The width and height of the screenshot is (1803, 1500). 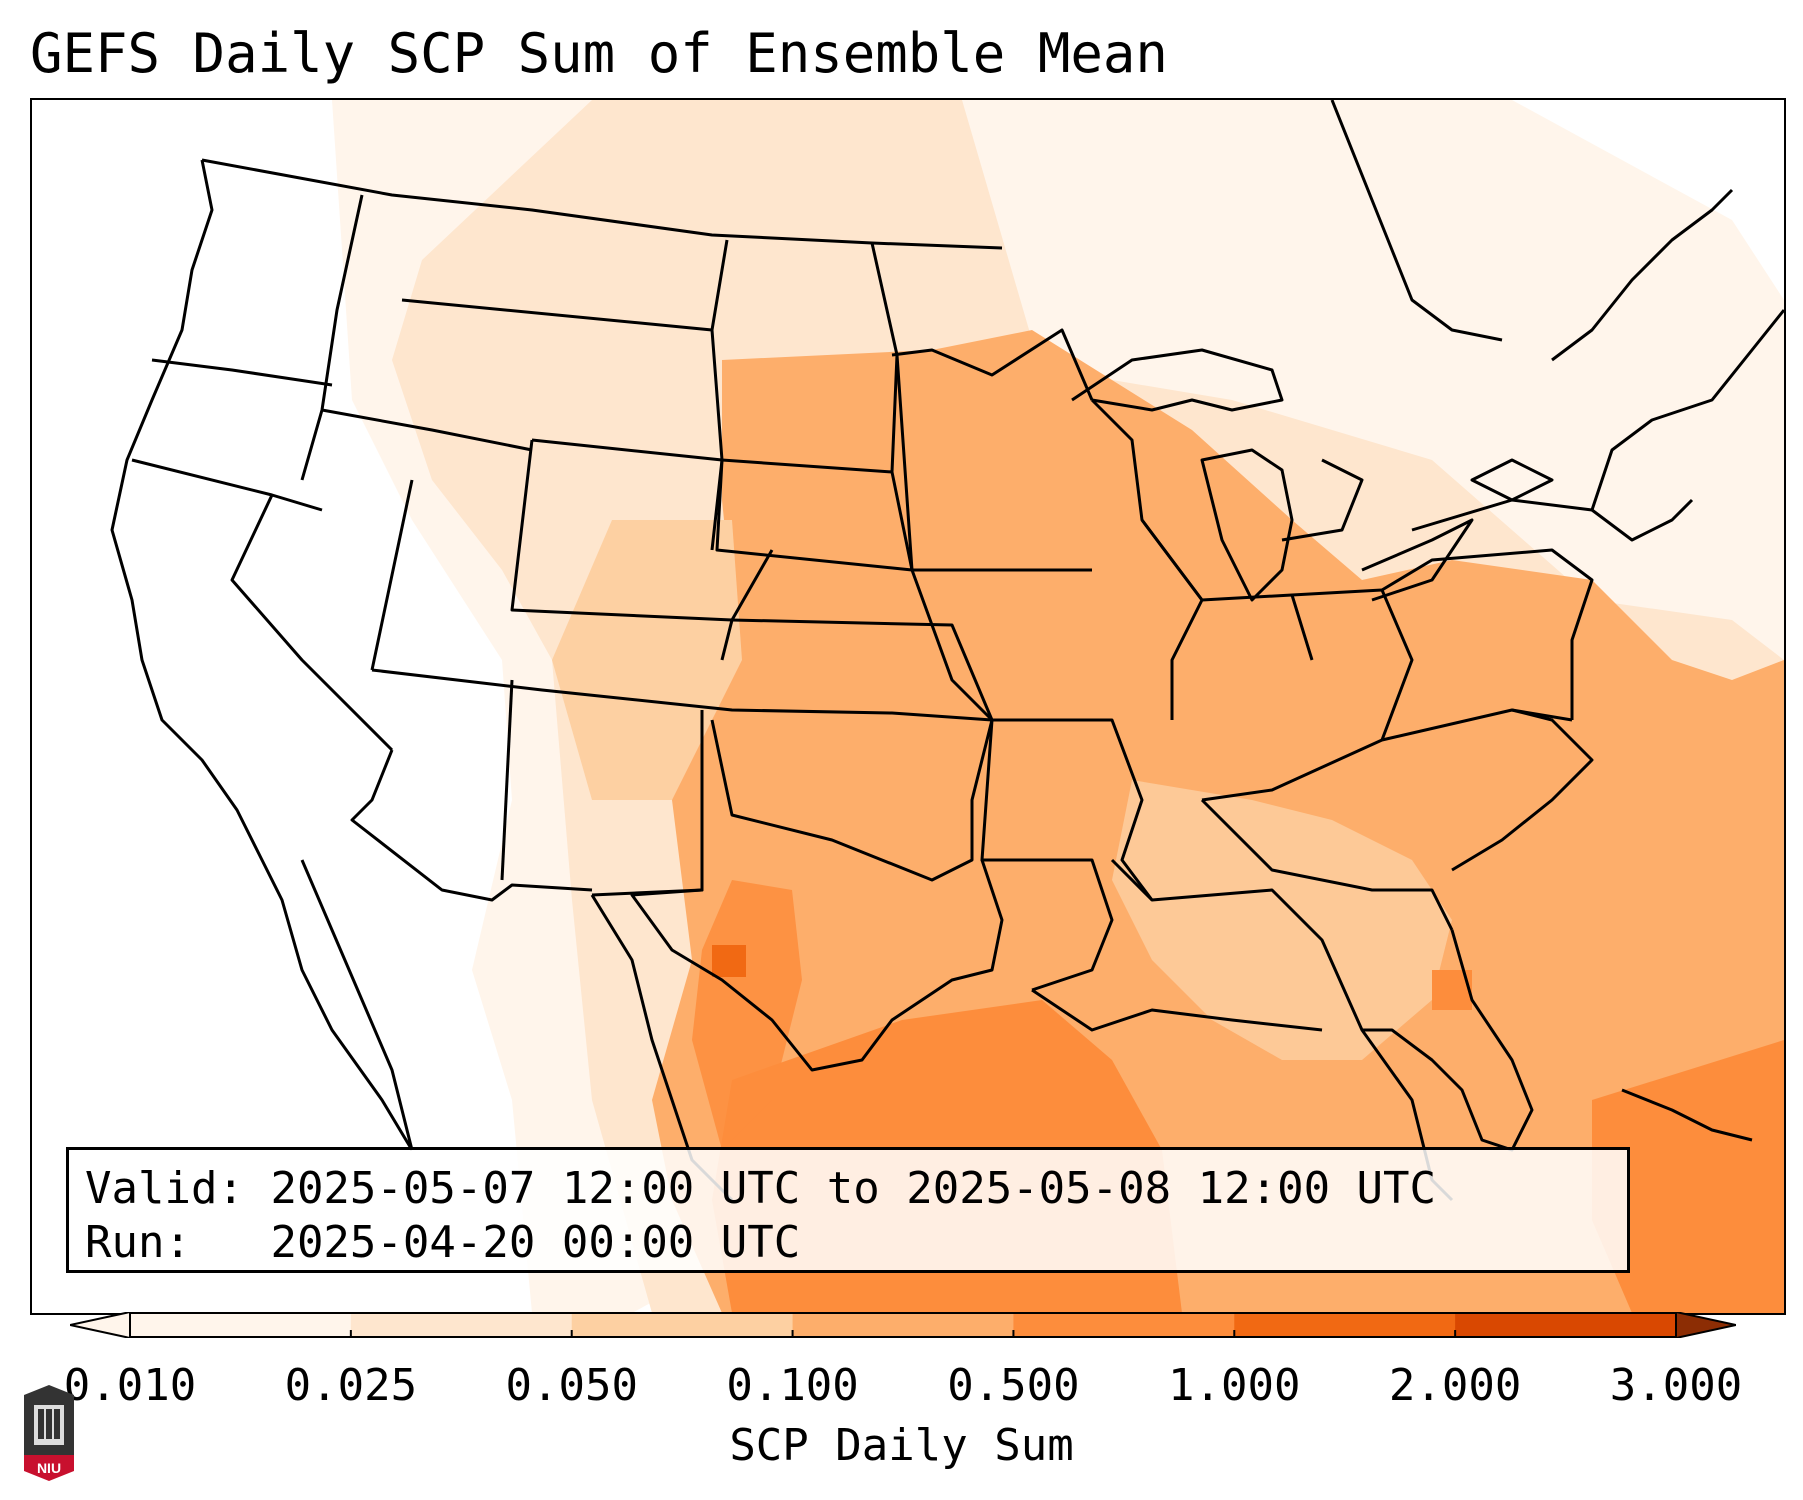 What do you see at coordinates (351, 1385) in the screenshot?
I see `colorbar-tick-label: 0.025` at bounding box center [351, 1385].